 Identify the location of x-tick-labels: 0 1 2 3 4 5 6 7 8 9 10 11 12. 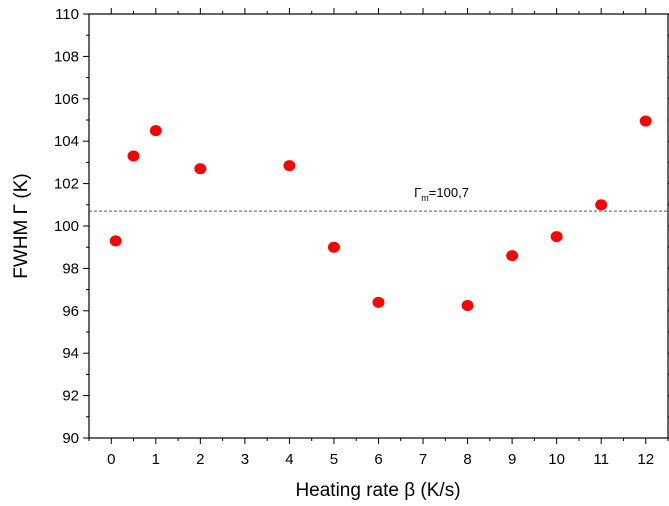
(380, 459).